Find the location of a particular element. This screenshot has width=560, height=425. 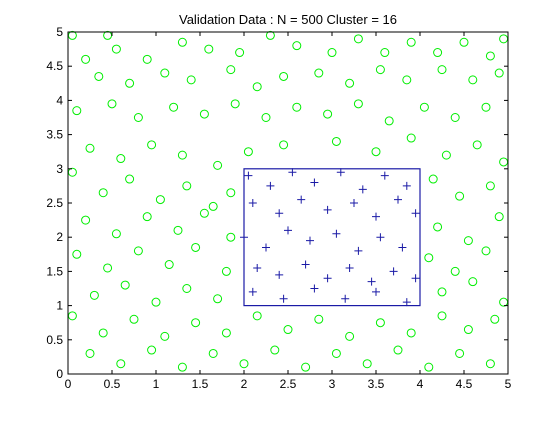

y-tick-label: 5 is located at coordinates (59, 32).